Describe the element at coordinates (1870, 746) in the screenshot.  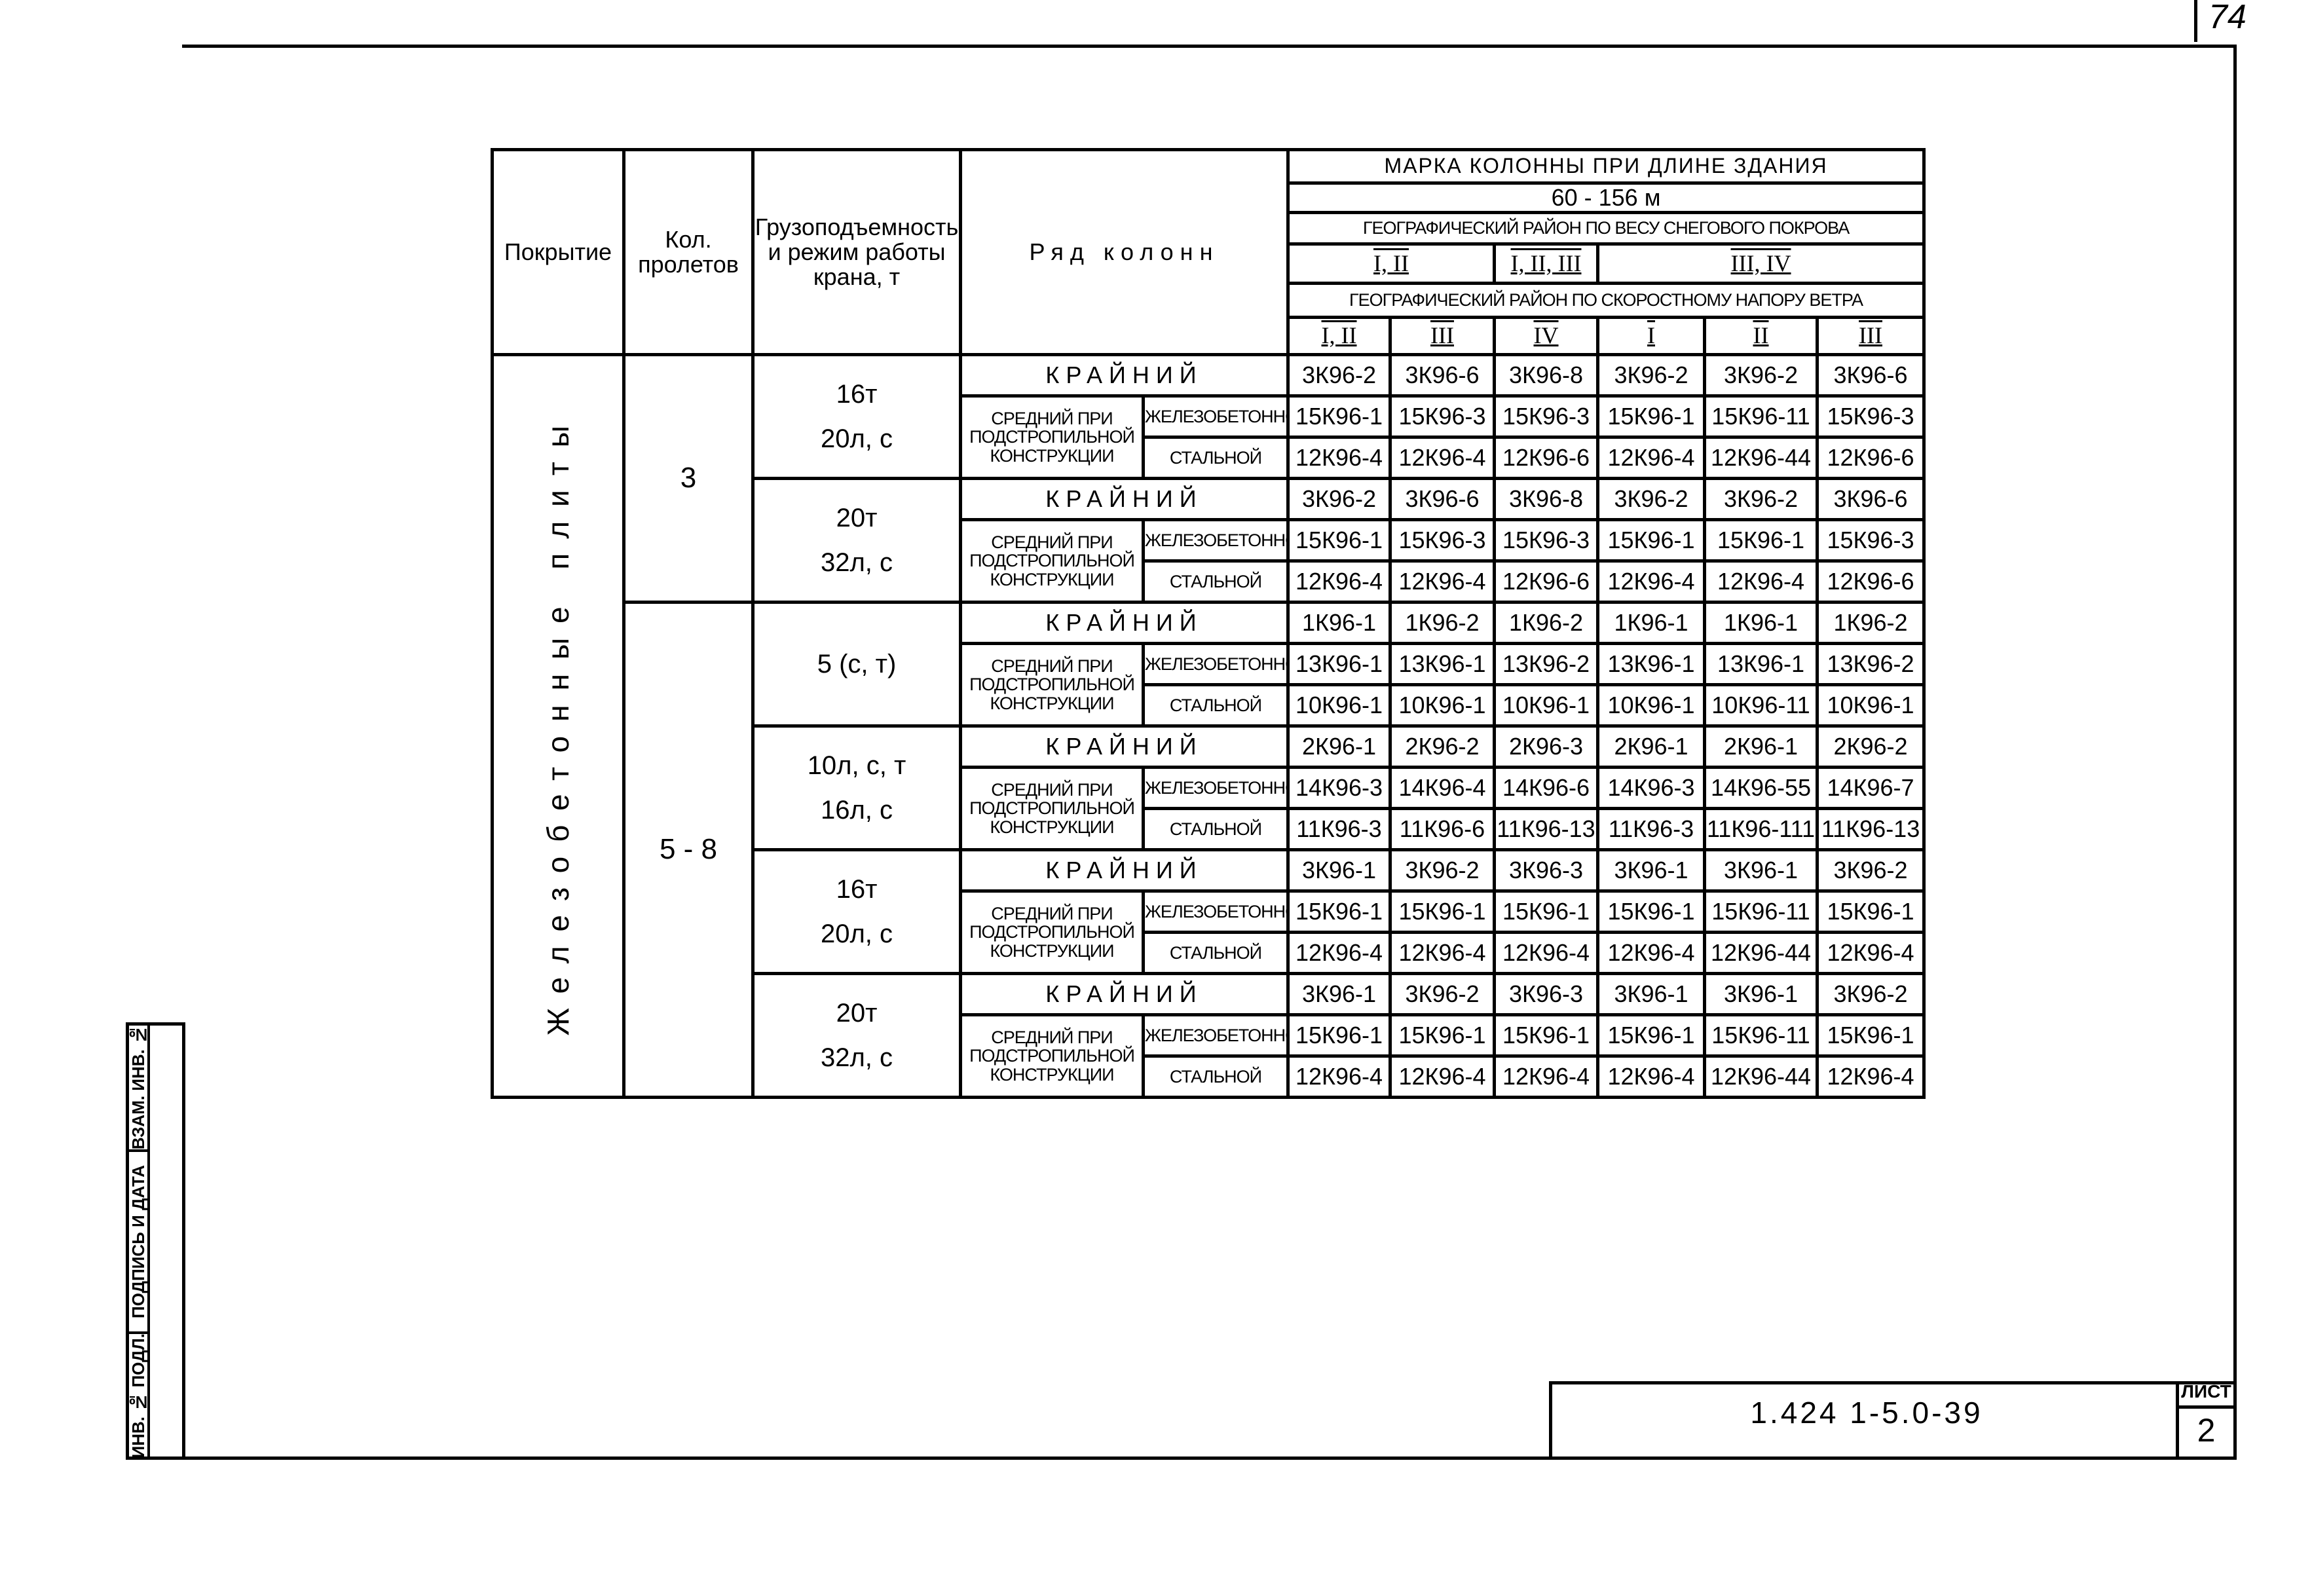
I see `column-mark-cell: 2К96-2` at that location.